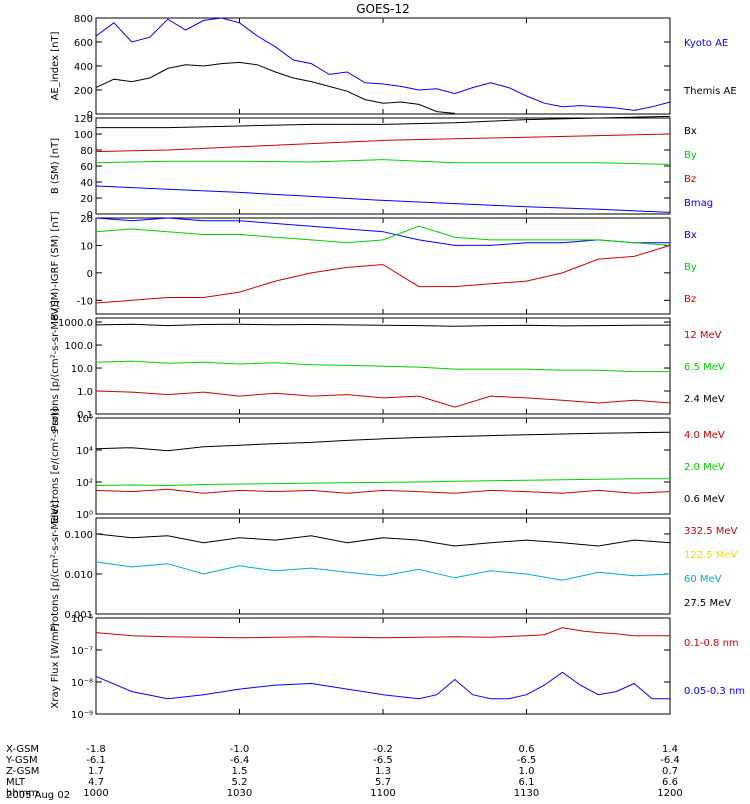 The height and width of the screenshot is (804, 750). What do you see at coordinates (527, 782) in the screenshot?
I see `x-tick-label: 6.1` at bounding box center [527, 782].